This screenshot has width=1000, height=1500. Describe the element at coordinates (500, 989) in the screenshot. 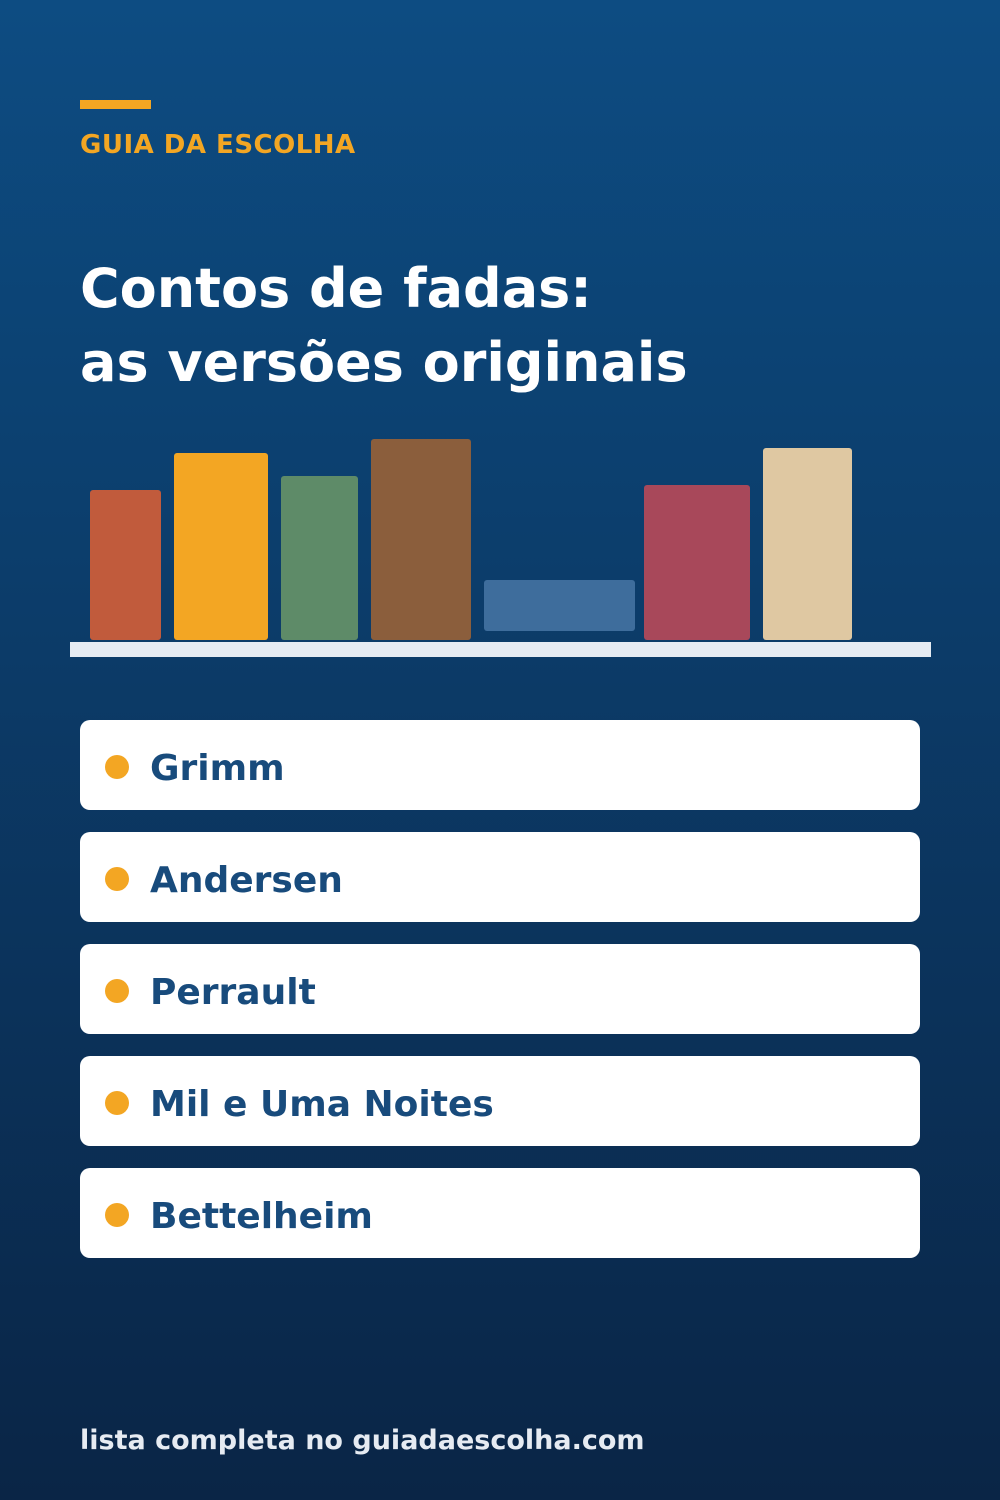

I see `list-item-perrault: Perrault` at that location.